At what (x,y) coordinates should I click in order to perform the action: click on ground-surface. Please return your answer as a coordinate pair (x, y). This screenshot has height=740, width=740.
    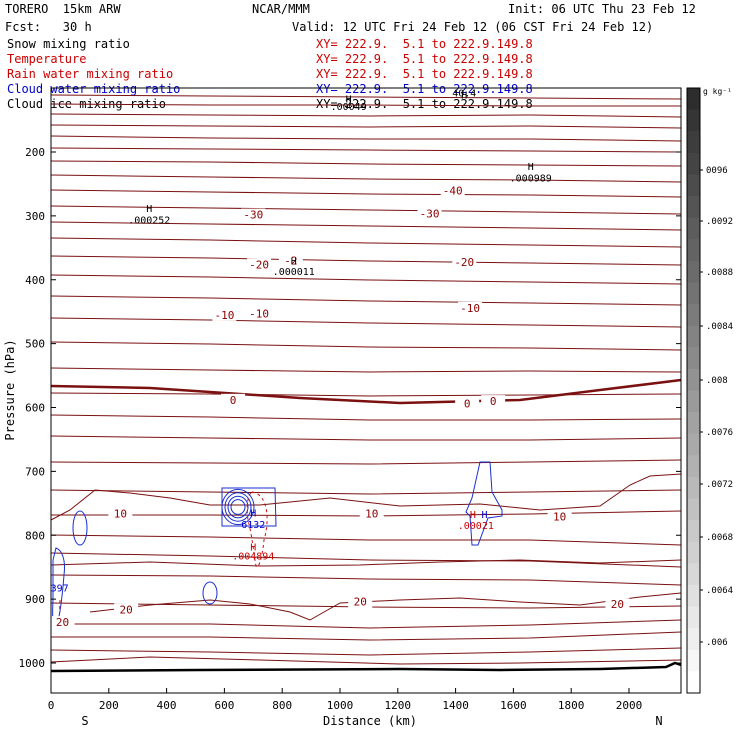
    Looking at the image, I should click on (366, 667).